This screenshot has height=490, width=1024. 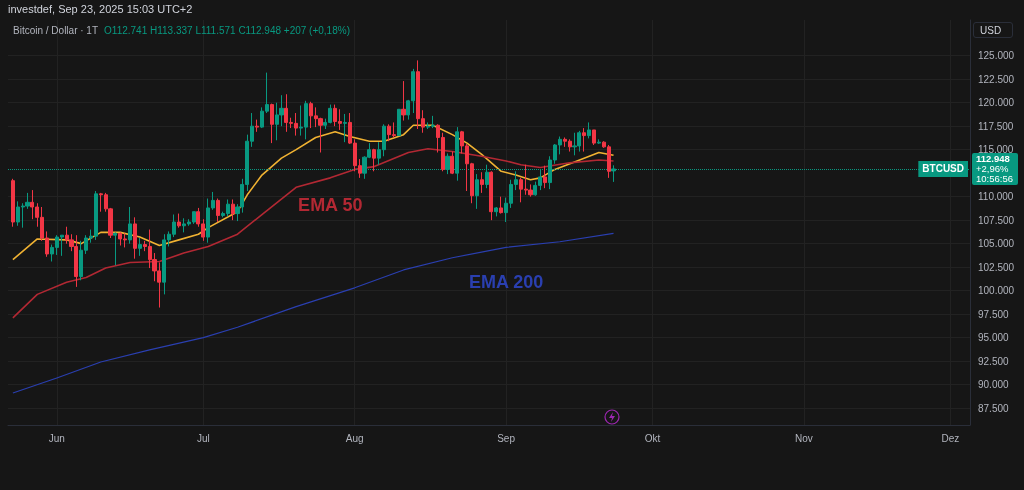 I want to click on y-tick-label: 107.500, so click(x=996, y=220).